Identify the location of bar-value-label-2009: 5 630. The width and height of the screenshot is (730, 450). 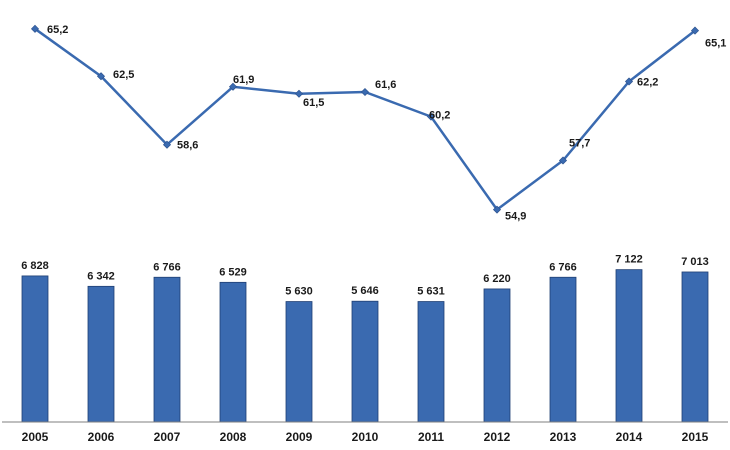
(299, 292).